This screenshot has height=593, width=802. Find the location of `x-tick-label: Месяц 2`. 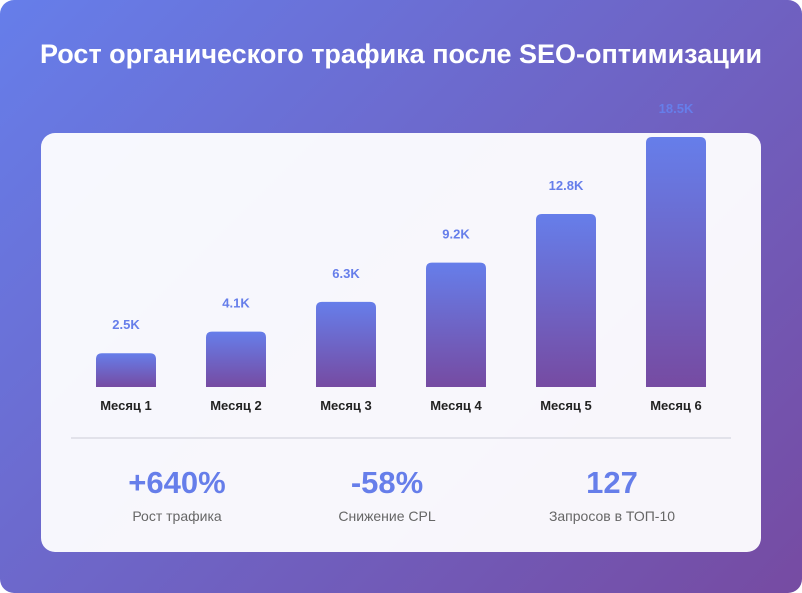

x-tick-label: Месяц 2 is located at coordinates (236, 405).